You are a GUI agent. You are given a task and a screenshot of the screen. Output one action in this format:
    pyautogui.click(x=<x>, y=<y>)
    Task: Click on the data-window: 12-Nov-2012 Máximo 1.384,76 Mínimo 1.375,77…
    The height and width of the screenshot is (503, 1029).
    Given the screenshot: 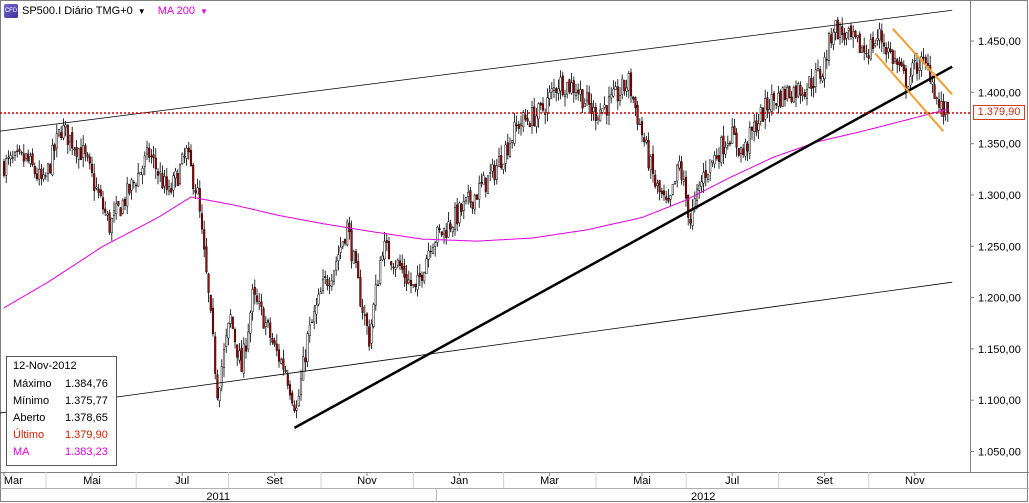 What is the action you would take?
    pyautogui.click(x=61, y=411)
    